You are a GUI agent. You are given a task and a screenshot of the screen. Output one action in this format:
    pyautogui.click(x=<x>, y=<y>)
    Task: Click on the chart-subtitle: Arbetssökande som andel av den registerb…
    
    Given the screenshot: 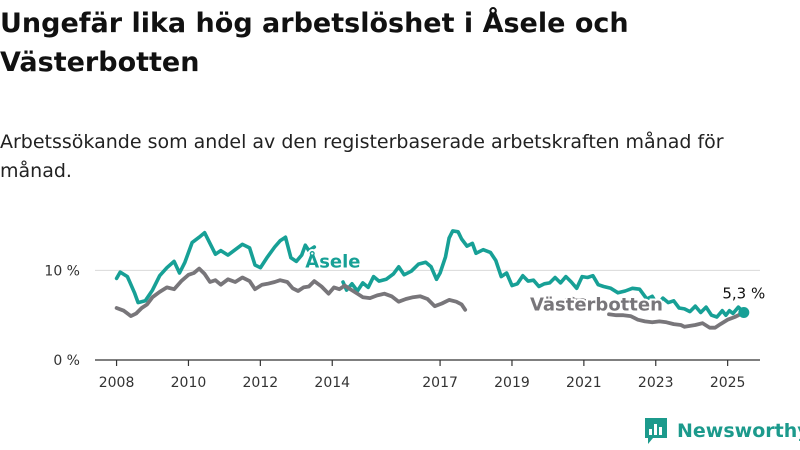 What is the action you would take?
    pyautogui.click(x=362, y=156)
    